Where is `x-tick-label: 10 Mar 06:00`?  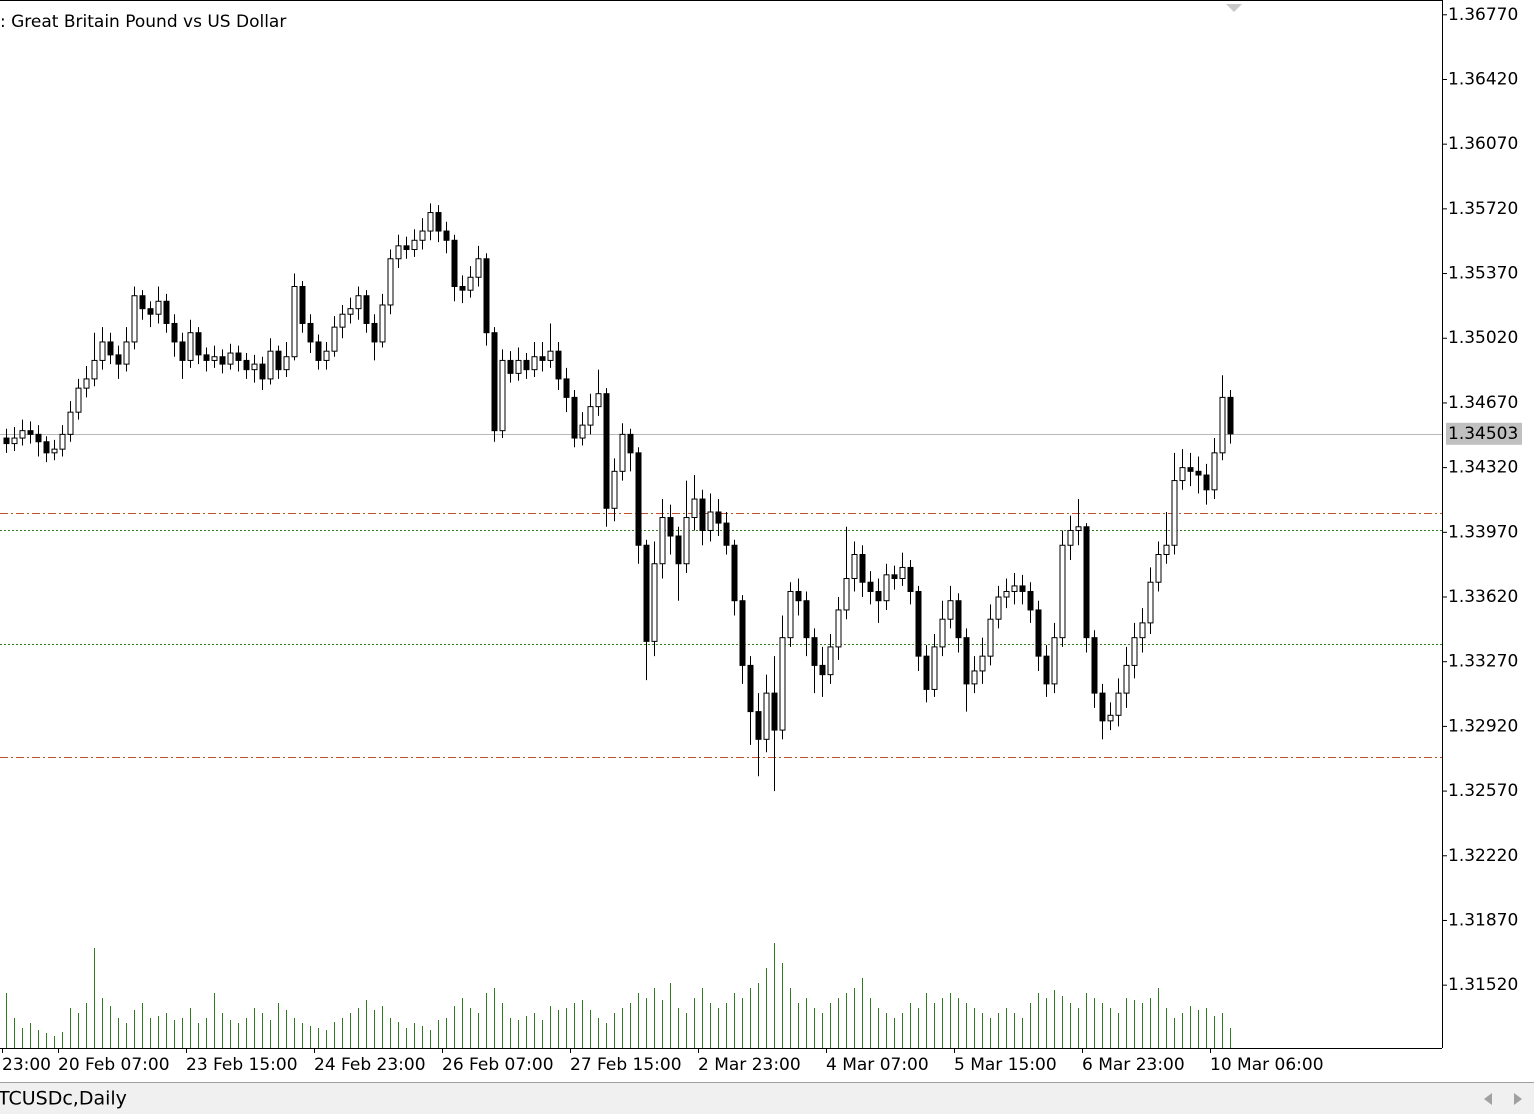 x-tick-label: 10 Mar 06:00 is located at coordinates (1267, 1065).